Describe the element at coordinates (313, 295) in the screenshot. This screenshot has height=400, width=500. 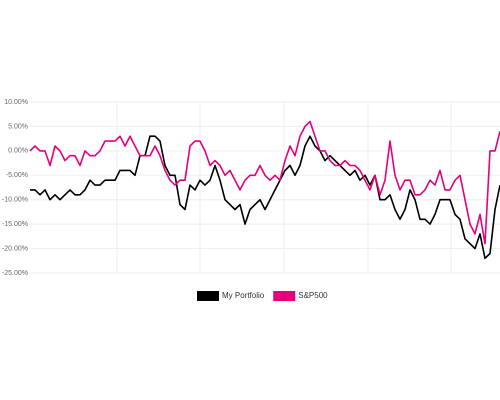
I see `legend-text: S&P500` at that location.